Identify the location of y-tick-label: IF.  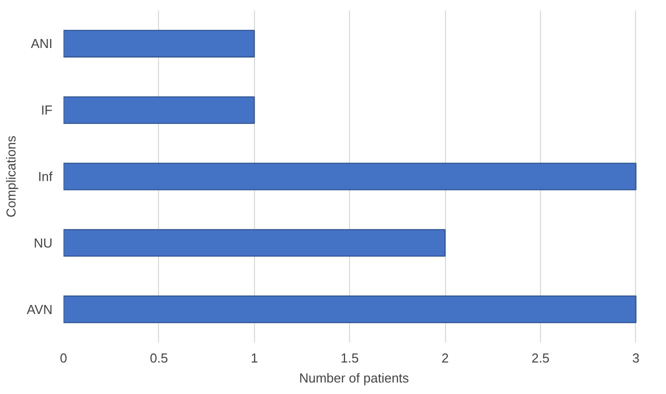
(46, 110).